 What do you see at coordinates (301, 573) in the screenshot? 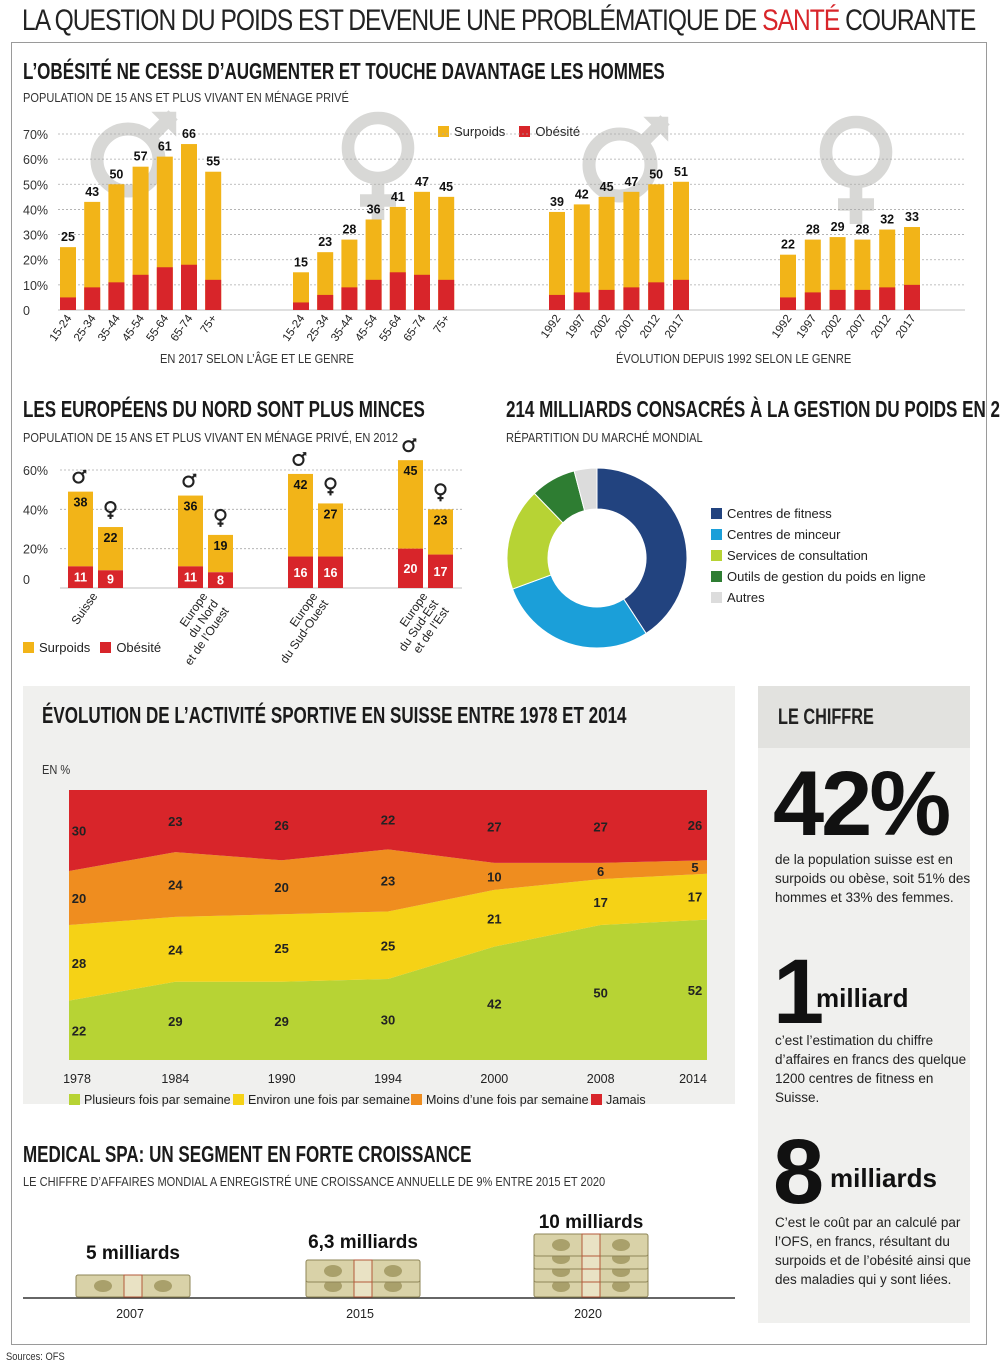
I see `data-label-obesite: 16` at bounding box center [301, 573].